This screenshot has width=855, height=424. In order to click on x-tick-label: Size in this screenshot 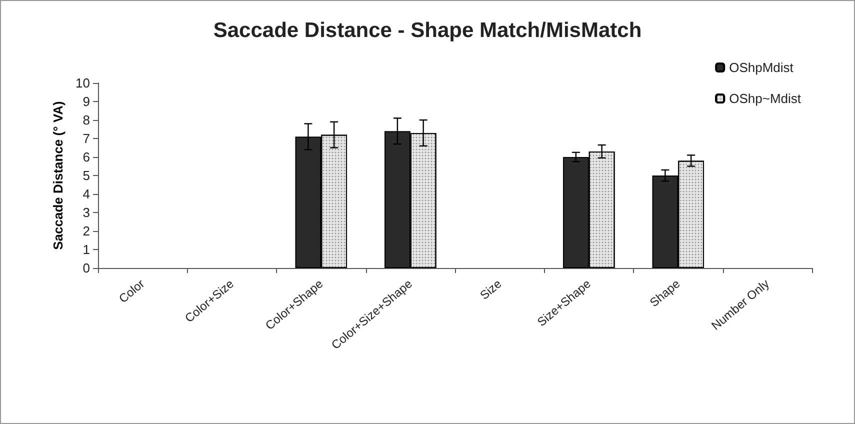, I will do `click(490, 289)`.